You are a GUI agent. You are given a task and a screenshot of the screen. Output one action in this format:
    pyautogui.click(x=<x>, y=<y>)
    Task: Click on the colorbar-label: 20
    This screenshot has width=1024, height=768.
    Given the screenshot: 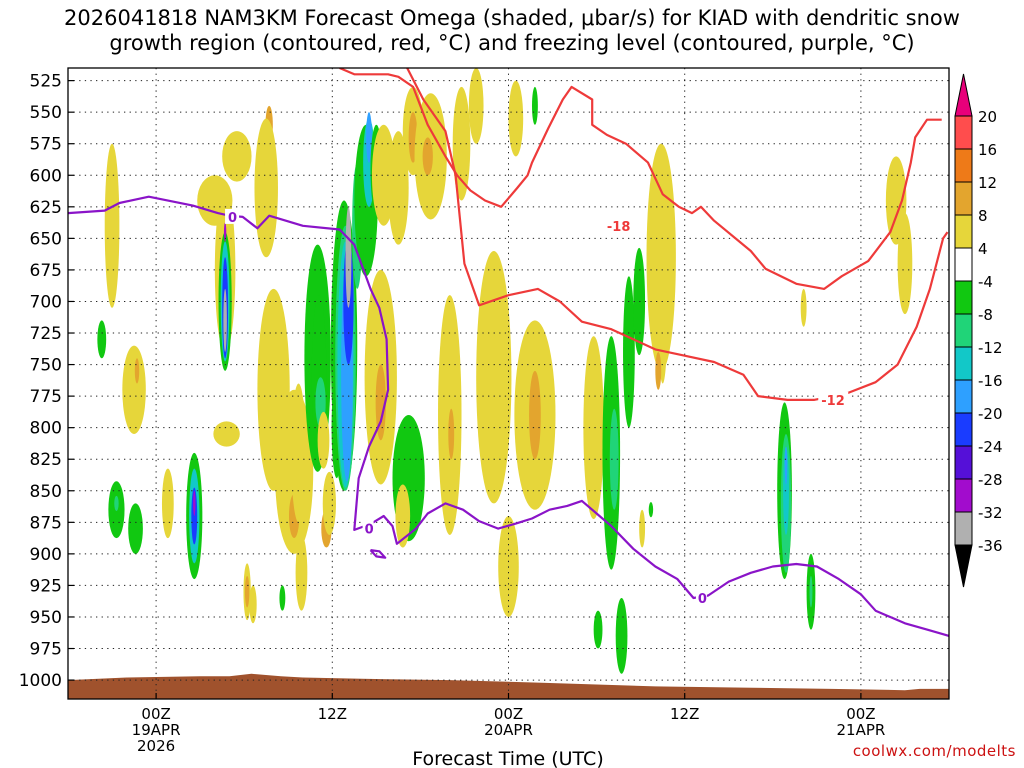 What is the action you would take?
    pyautogui.click(x=987, y=117)
    